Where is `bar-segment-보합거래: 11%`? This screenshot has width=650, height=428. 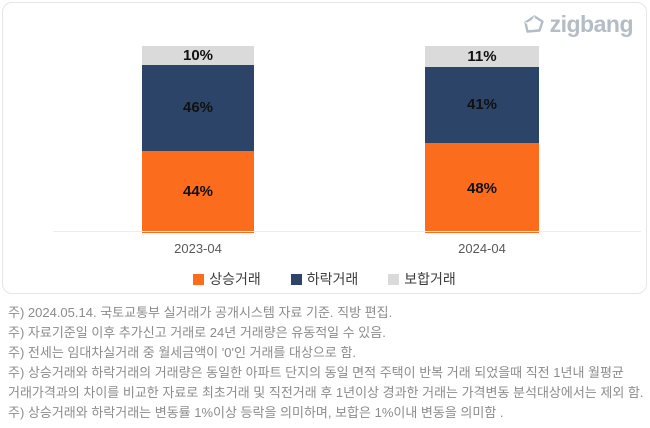 bar-segment-보합거래: 11% is located at coordinates (482, 56).